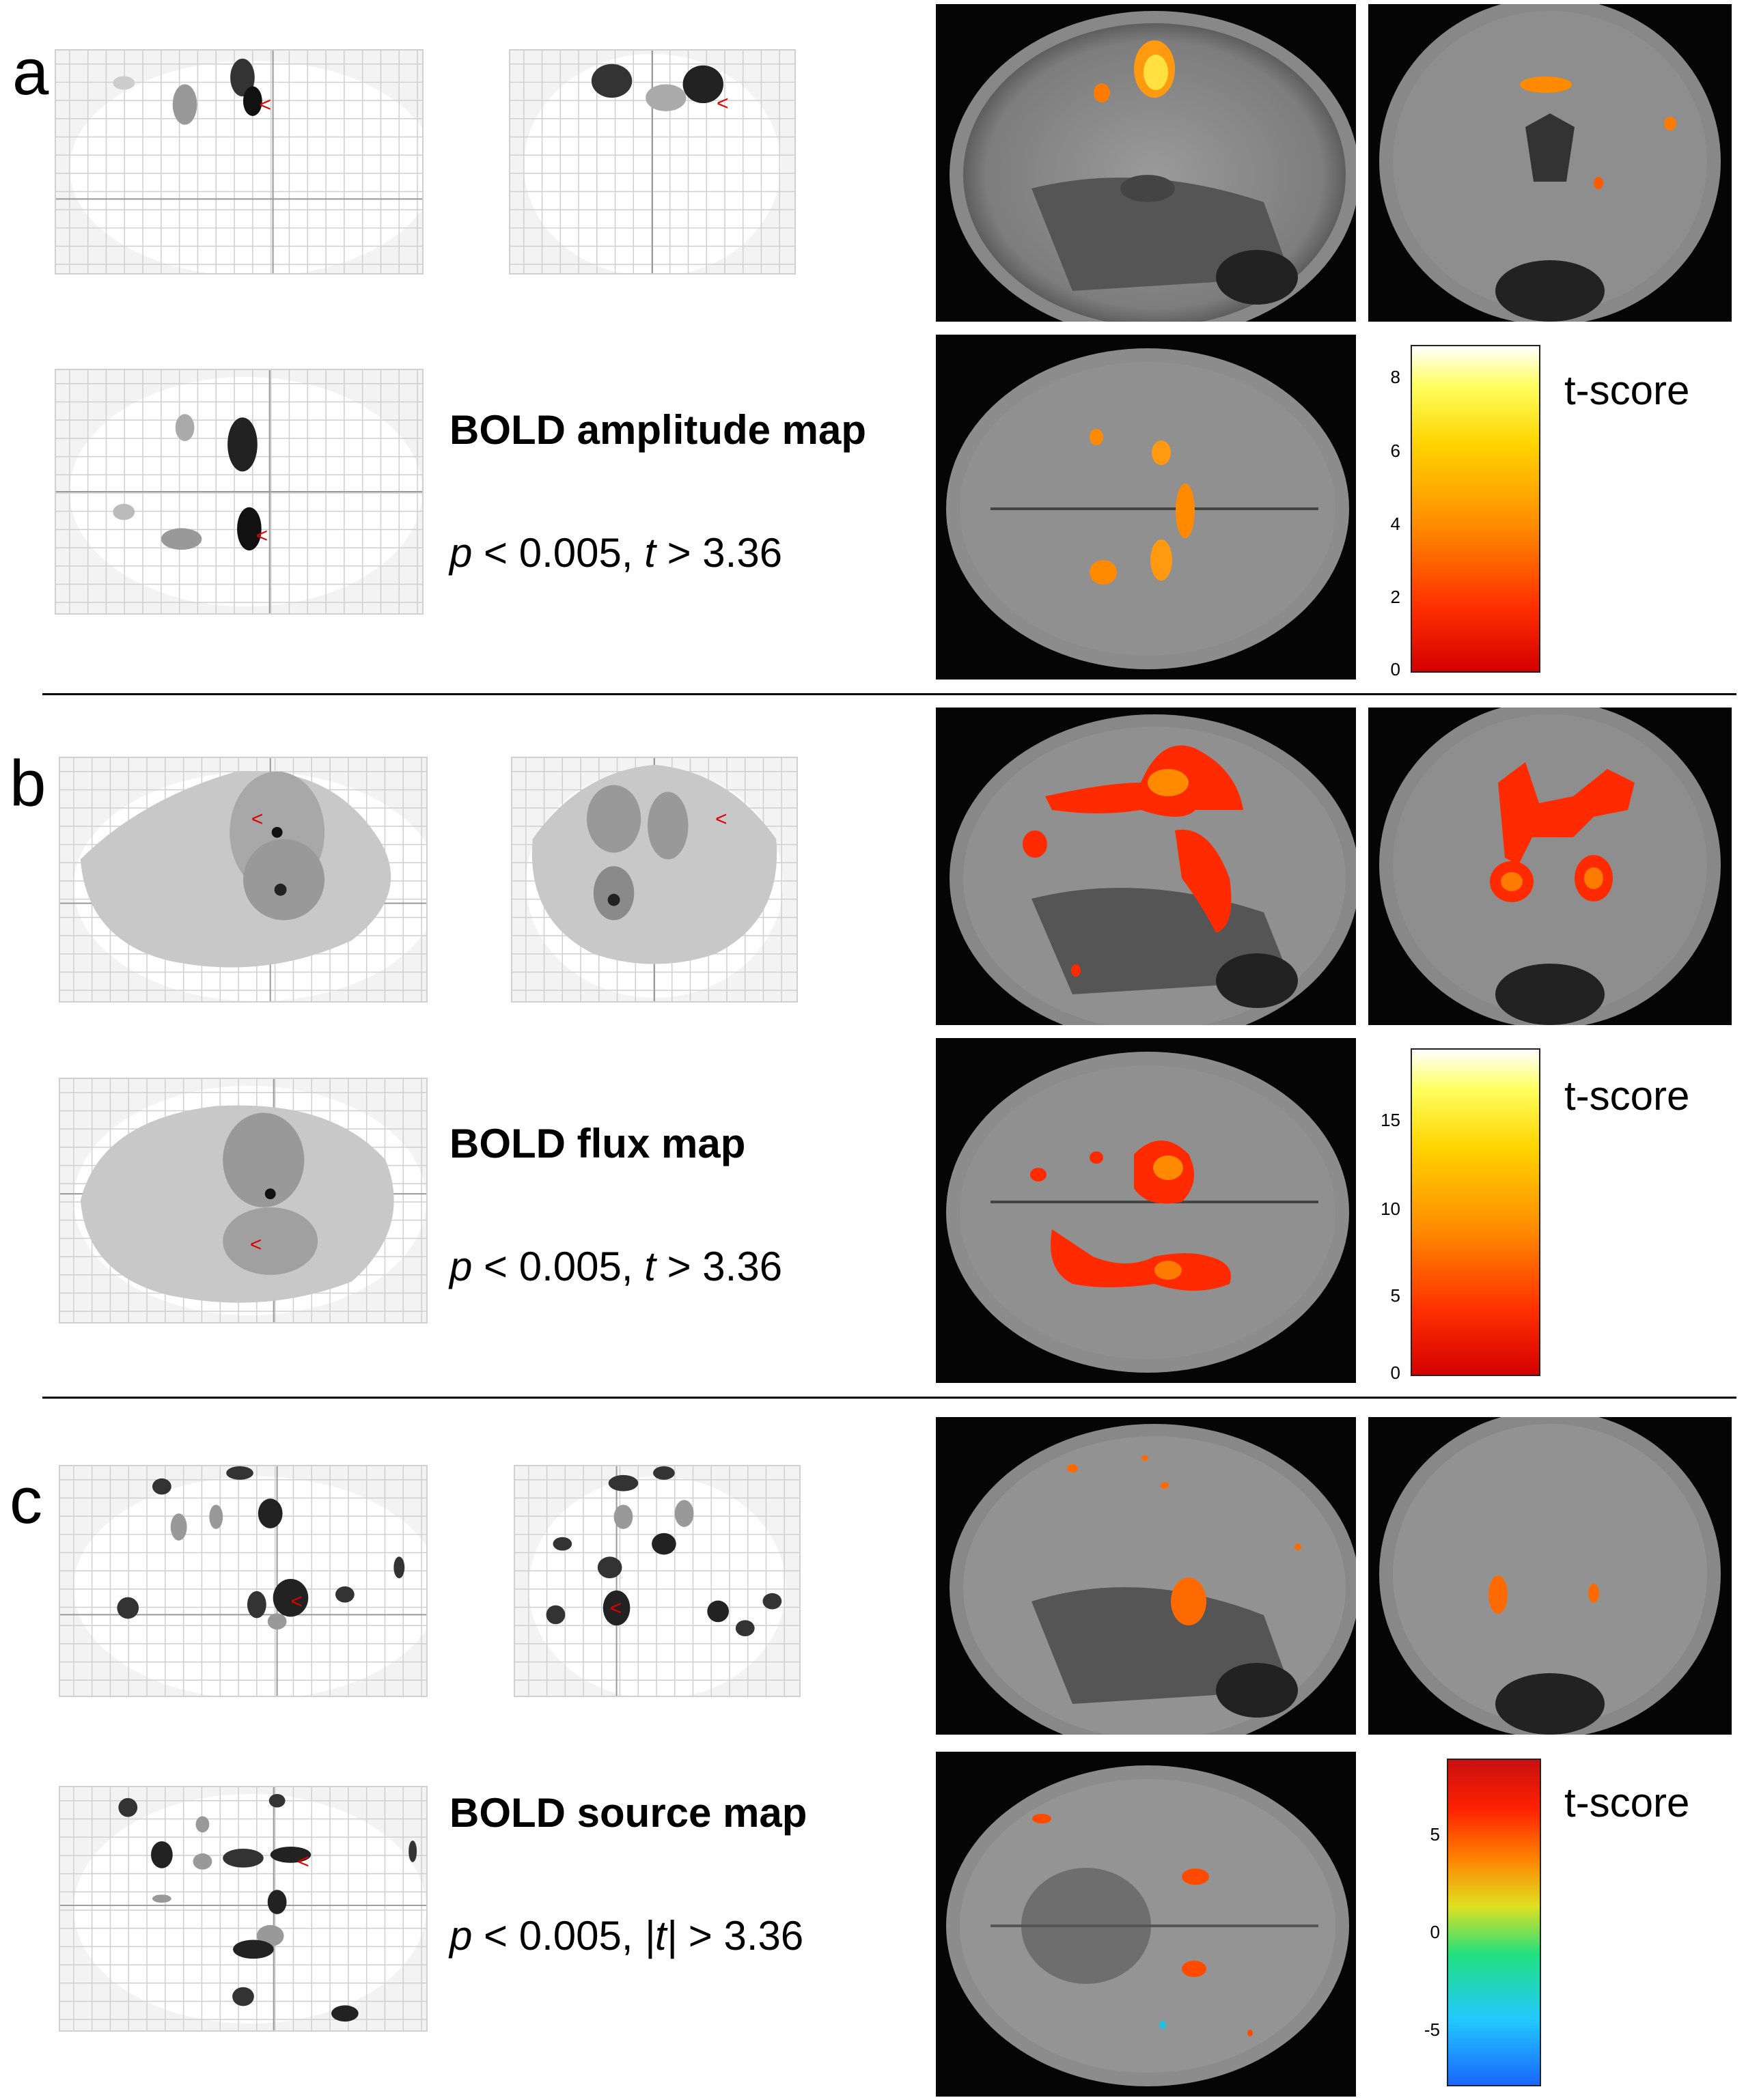  What do you see at coordinates (661, 1936) in the screenshot?
I see `threshold-t: |t|` at bounding box center [661, 1936].